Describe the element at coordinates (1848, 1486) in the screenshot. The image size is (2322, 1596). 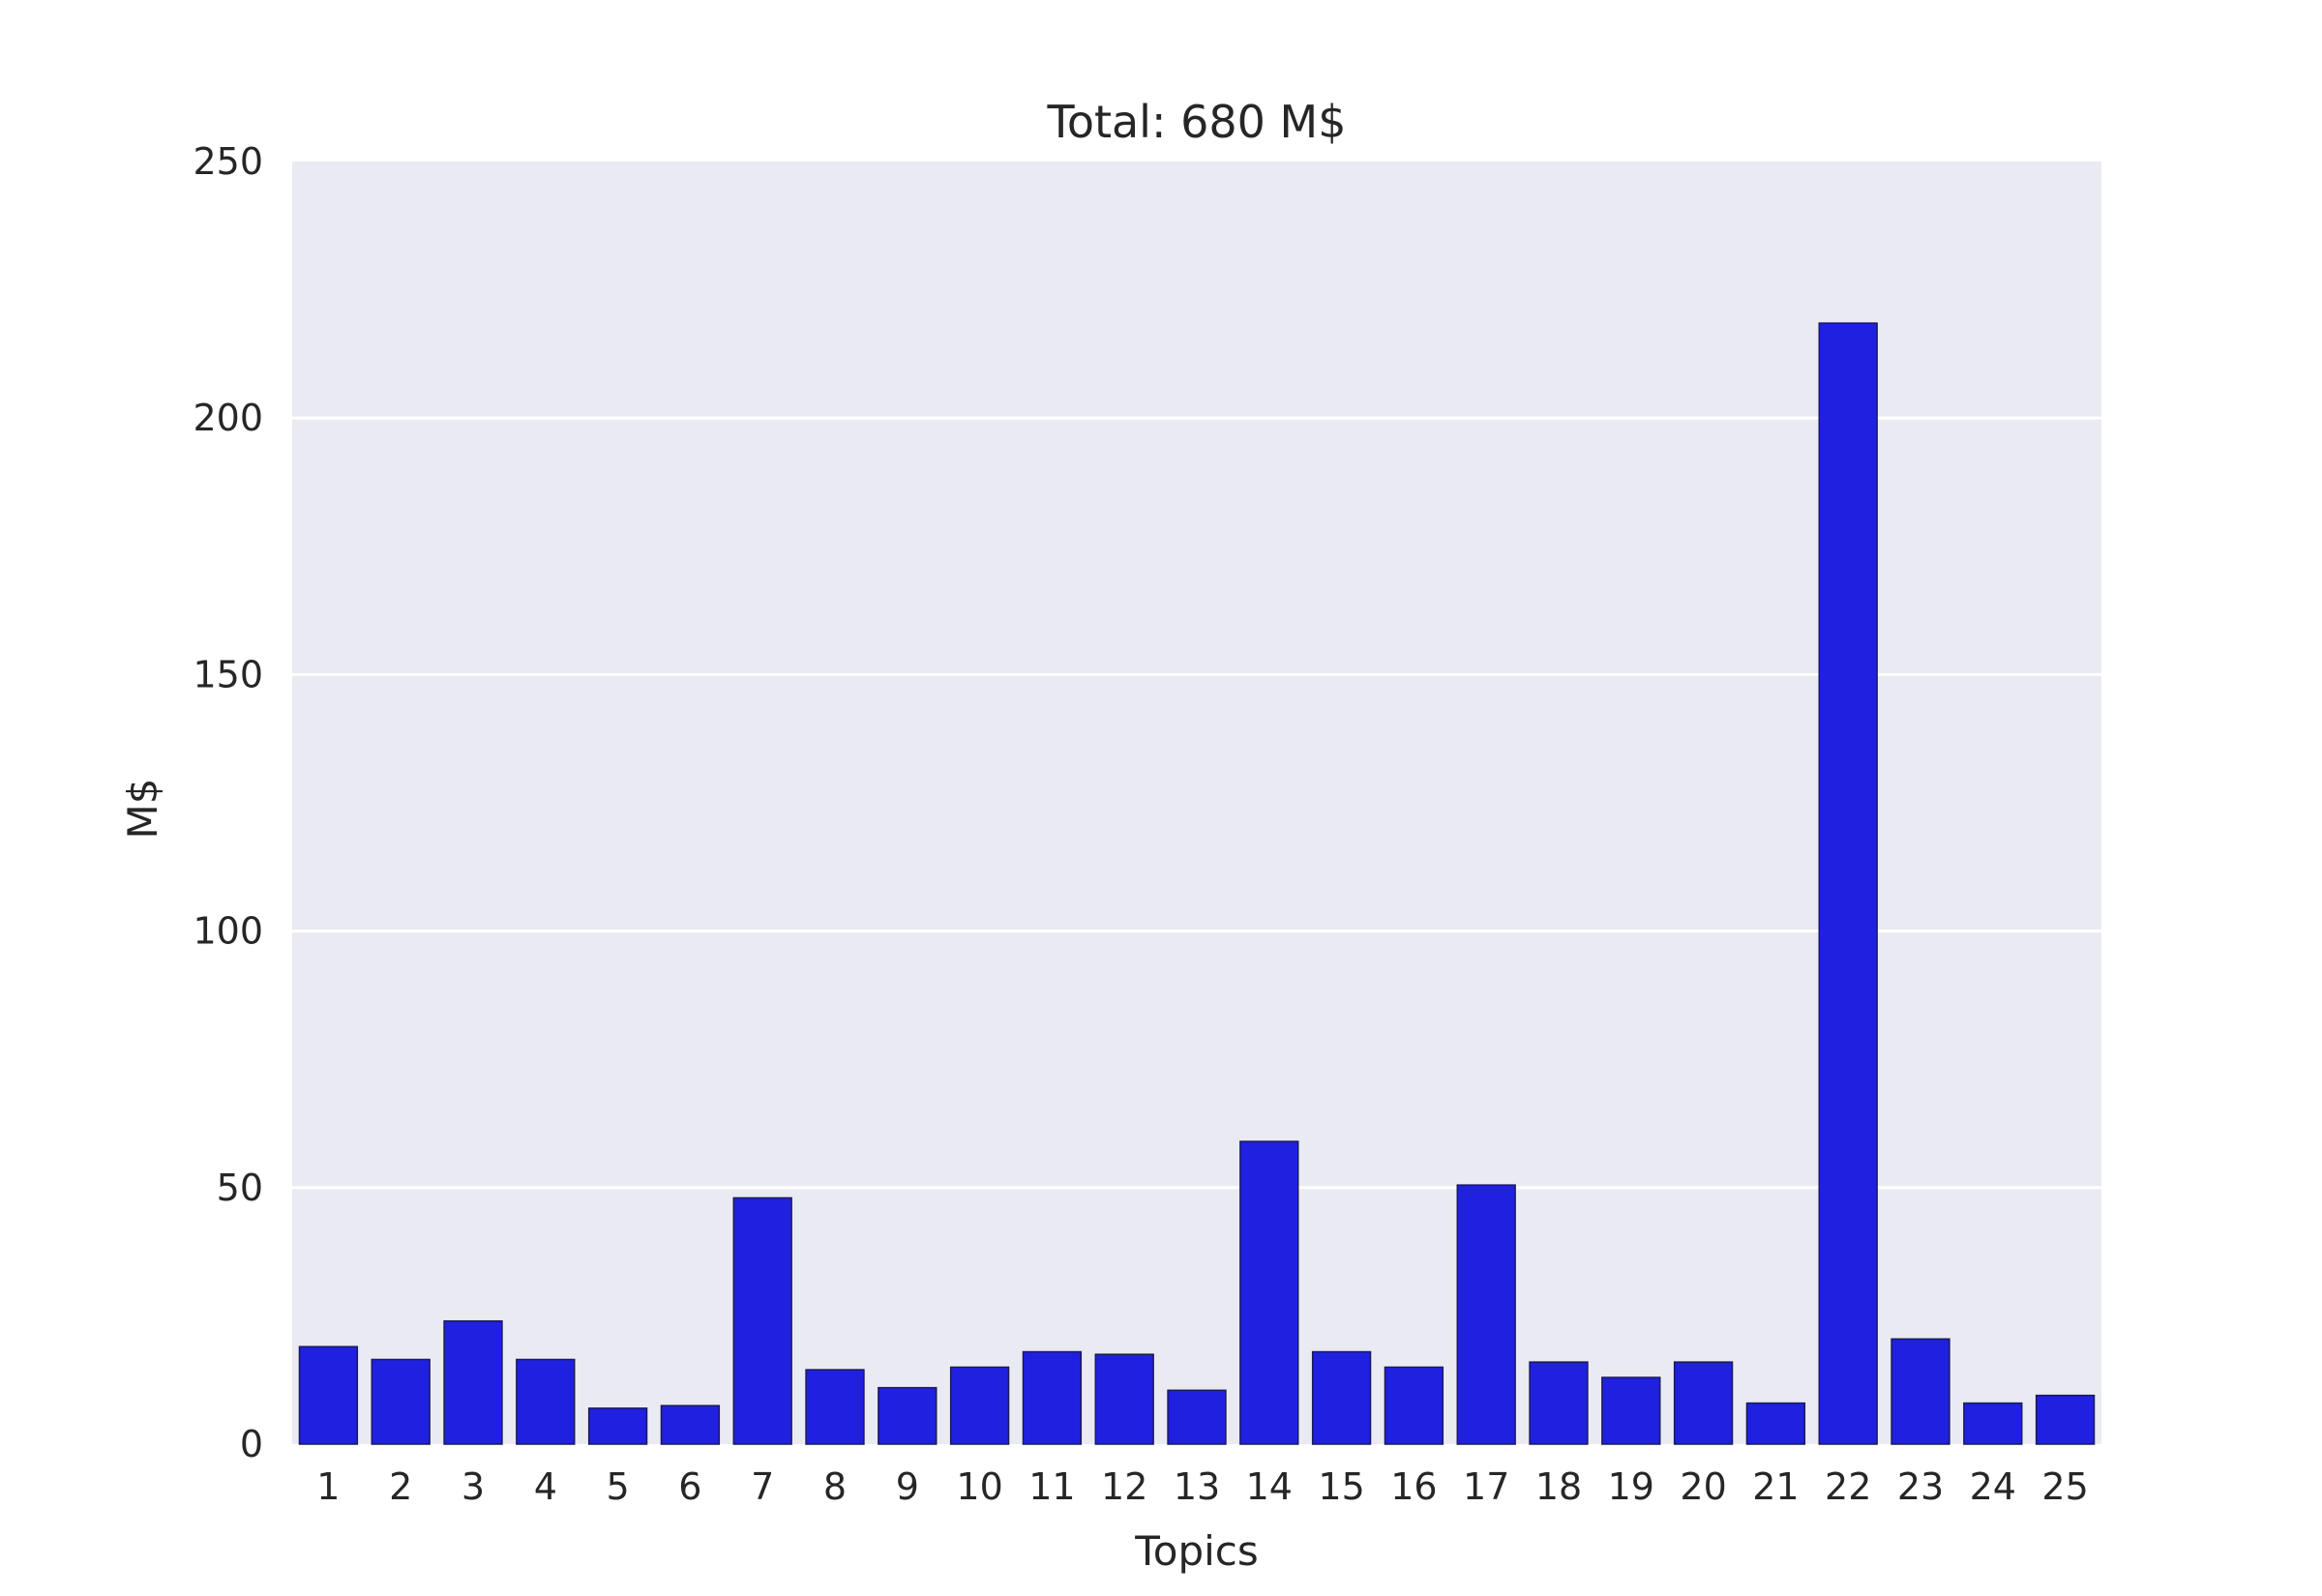
I see `x-tick-label: 22` at that location.